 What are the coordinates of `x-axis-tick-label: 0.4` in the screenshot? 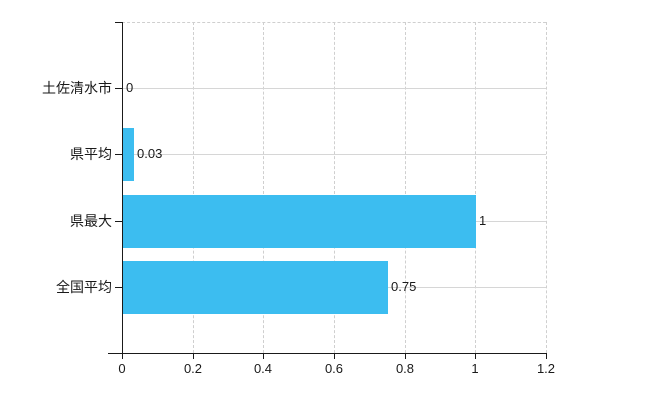 It's located at (263, 368).